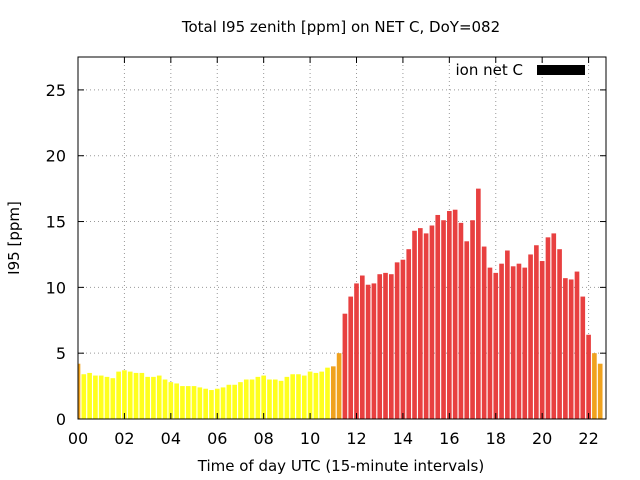 Image resolution: width=640 pixels, height=480 pixels. Describe the element at coordinates (56, 90) in the screenshot. I see `y-tick-label: 25` at that location.